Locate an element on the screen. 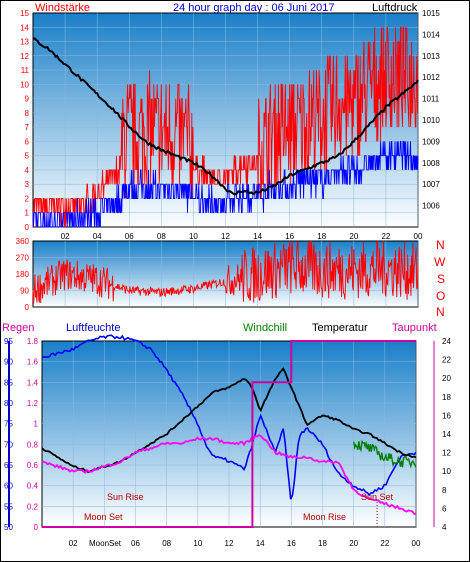 This screenshot has height=562, width=470. pressure-tick-label: 1015 is located at coordinates (431, 13).